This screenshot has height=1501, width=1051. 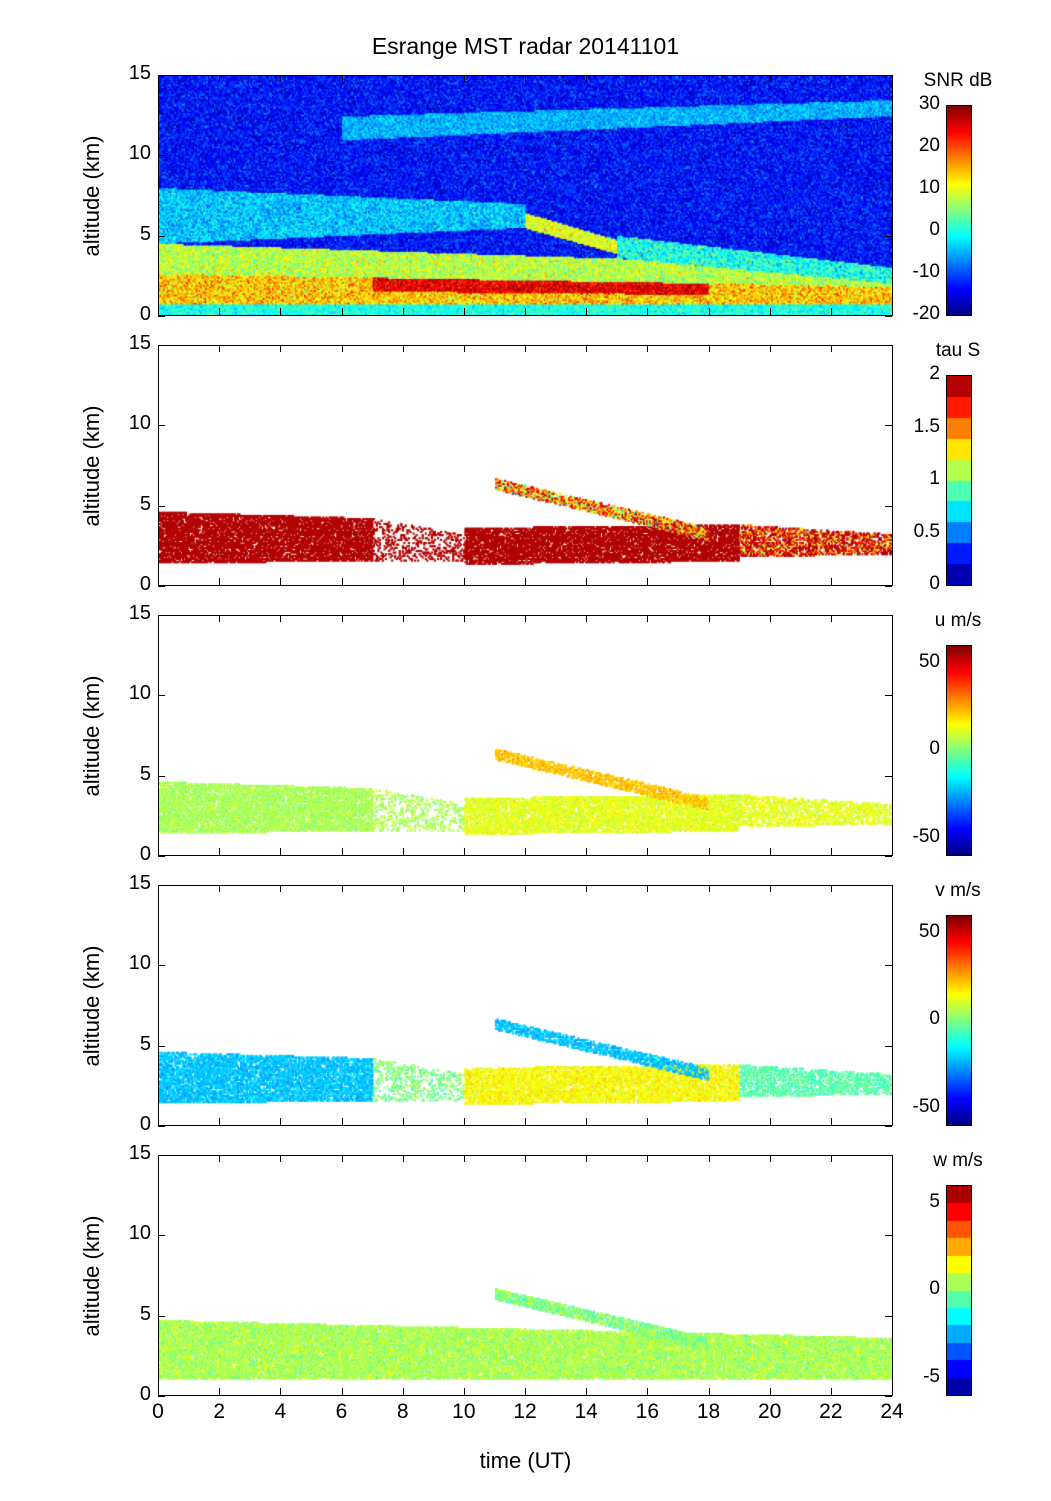 I want to click on colorbar-tick-label: 1.5, so click(x=926, y=426).